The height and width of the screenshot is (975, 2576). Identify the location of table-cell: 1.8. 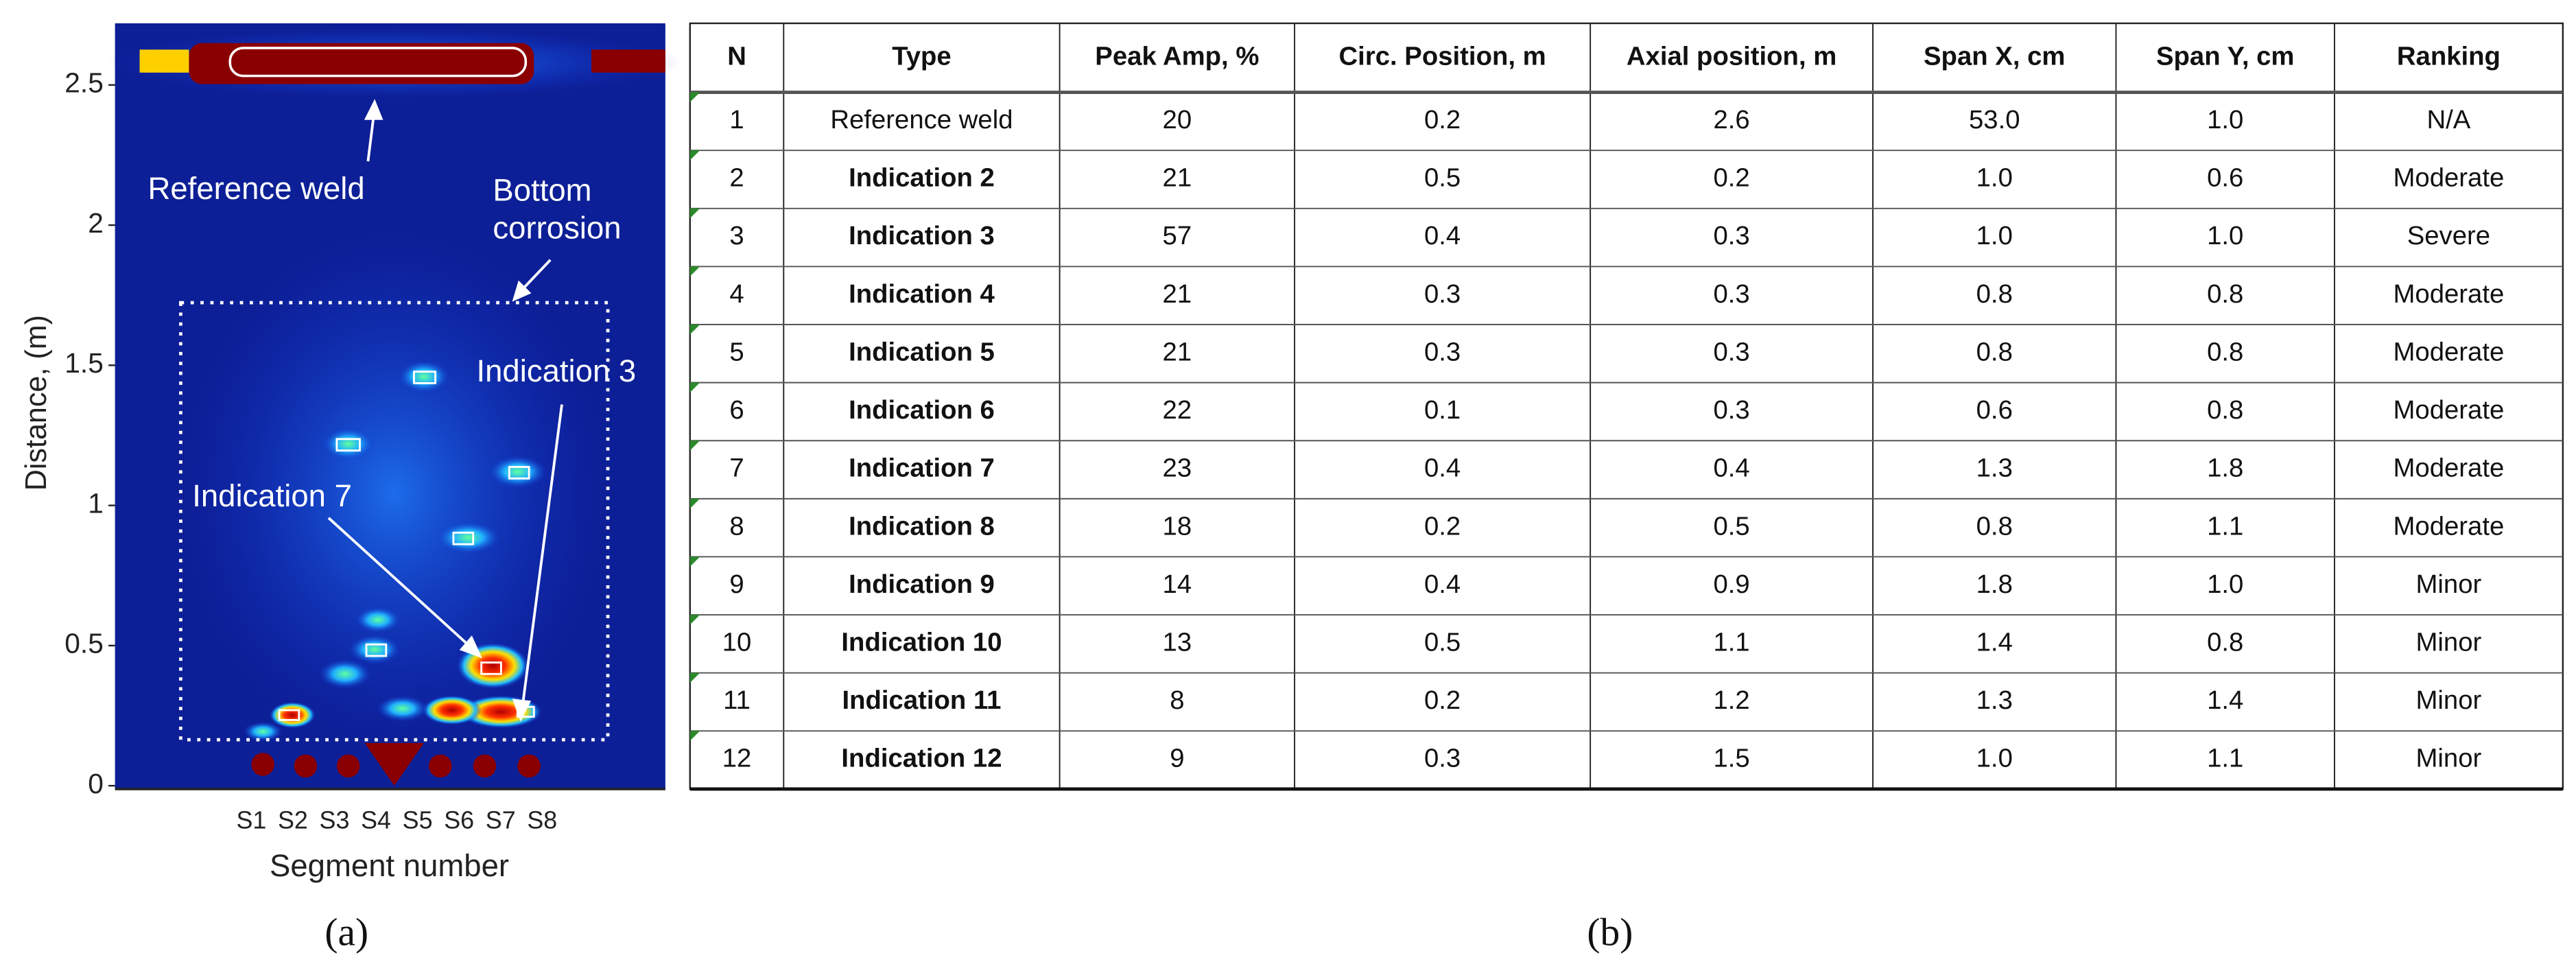
(1994, 584).